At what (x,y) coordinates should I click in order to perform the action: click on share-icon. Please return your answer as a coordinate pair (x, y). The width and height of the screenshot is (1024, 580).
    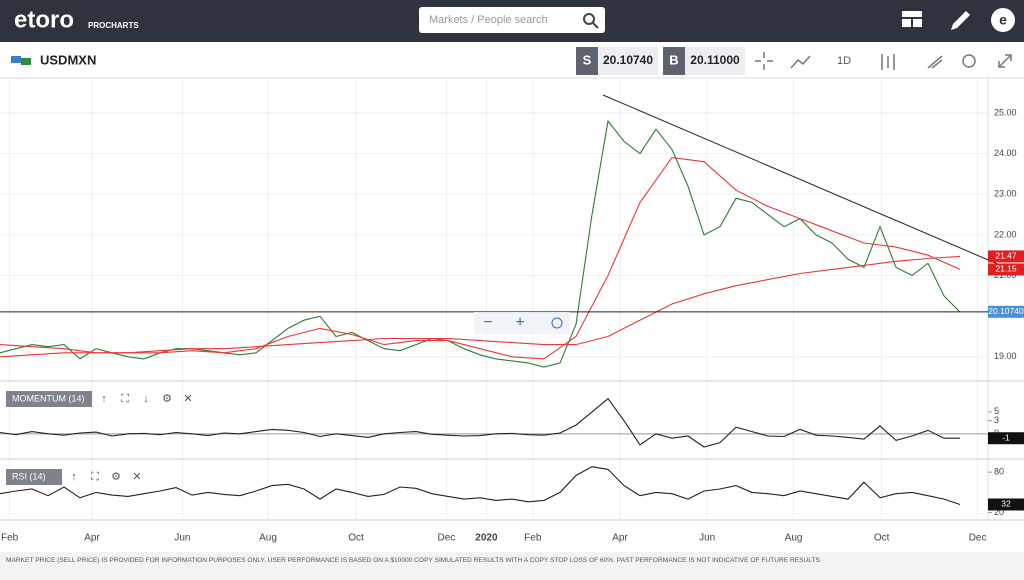
    Looking at the image, I should click on (557, 323).